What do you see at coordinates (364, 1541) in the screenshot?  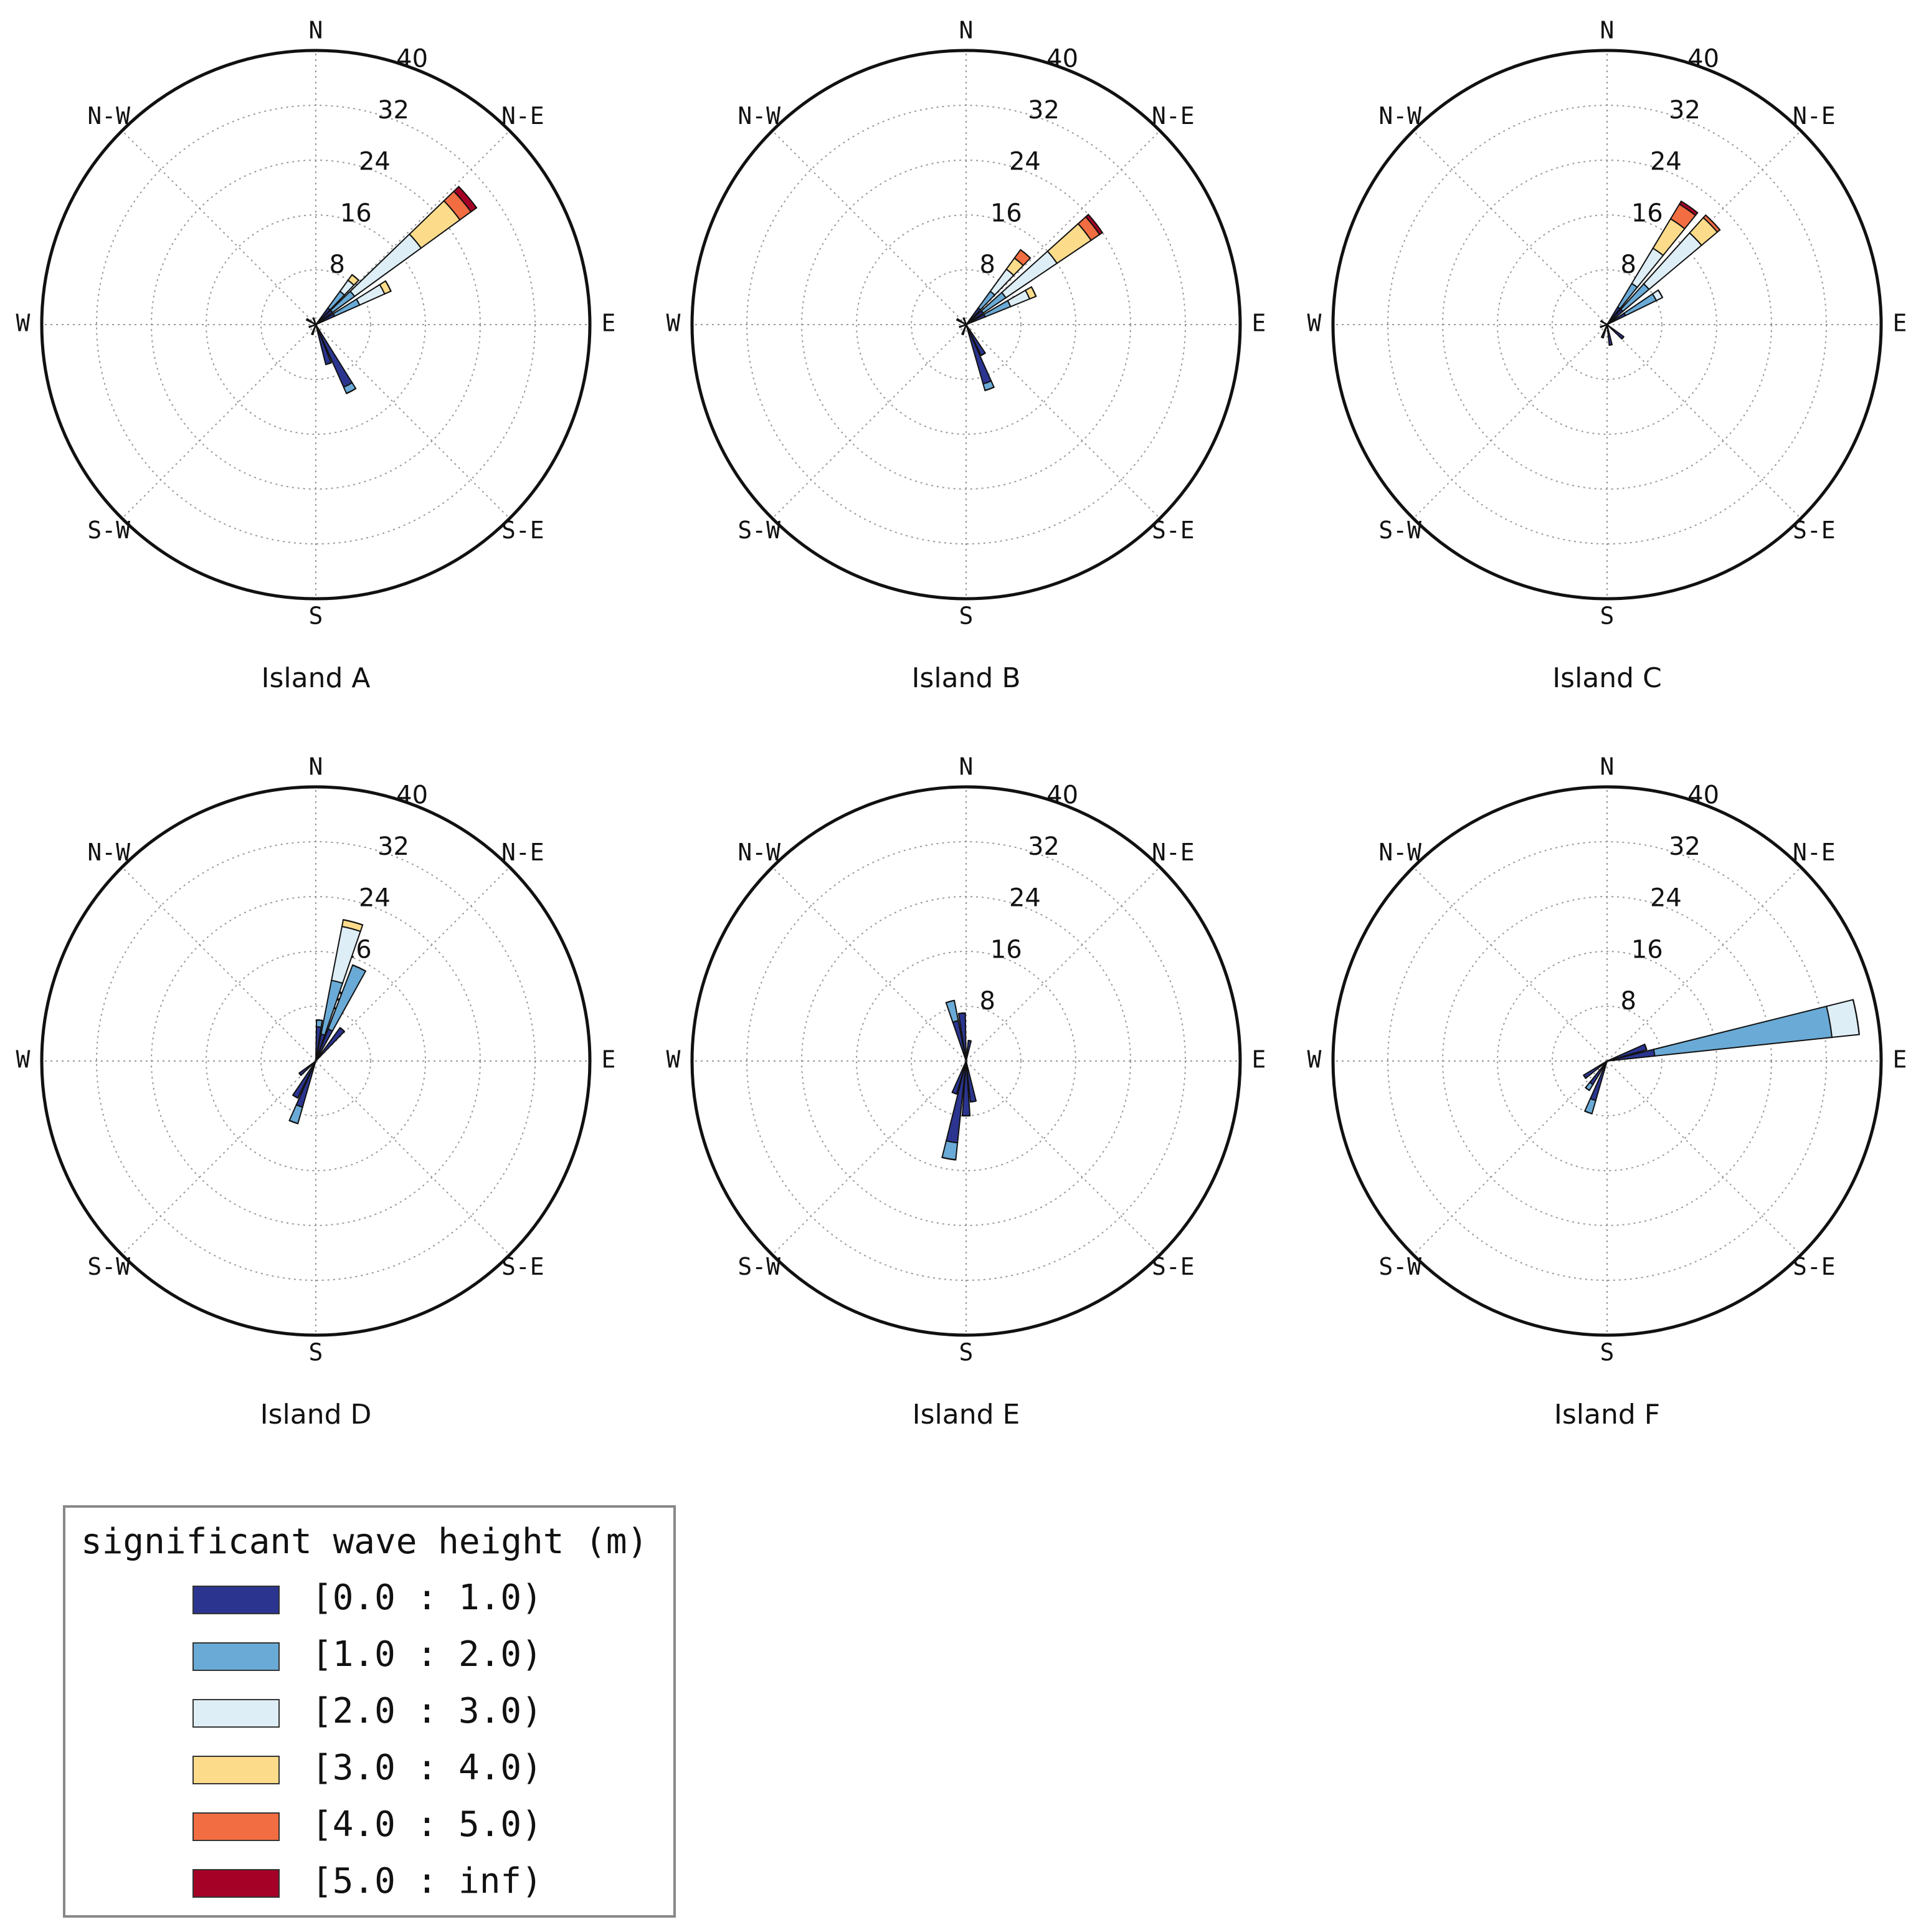 I see `legend-title: significant wave height (m)` at bounding box center [364, 1541].